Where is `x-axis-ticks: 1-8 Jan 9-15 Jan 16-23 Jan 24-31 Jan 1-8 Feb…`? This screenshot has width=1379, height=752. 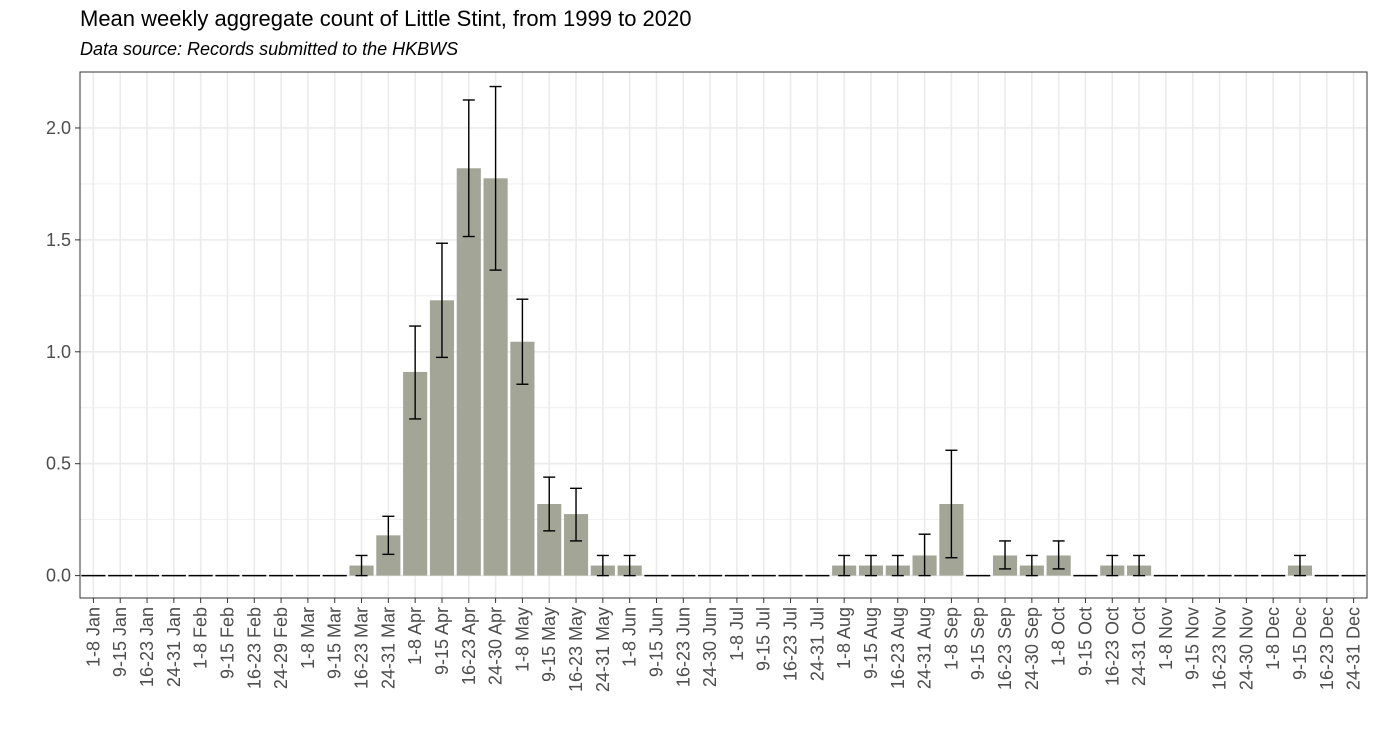 x-axis-ticks: 1-8 Jan 9-15 Jan 16-23 Jan 24-31 Jan 1-8 Feb… is located at coordinates (723, 645).